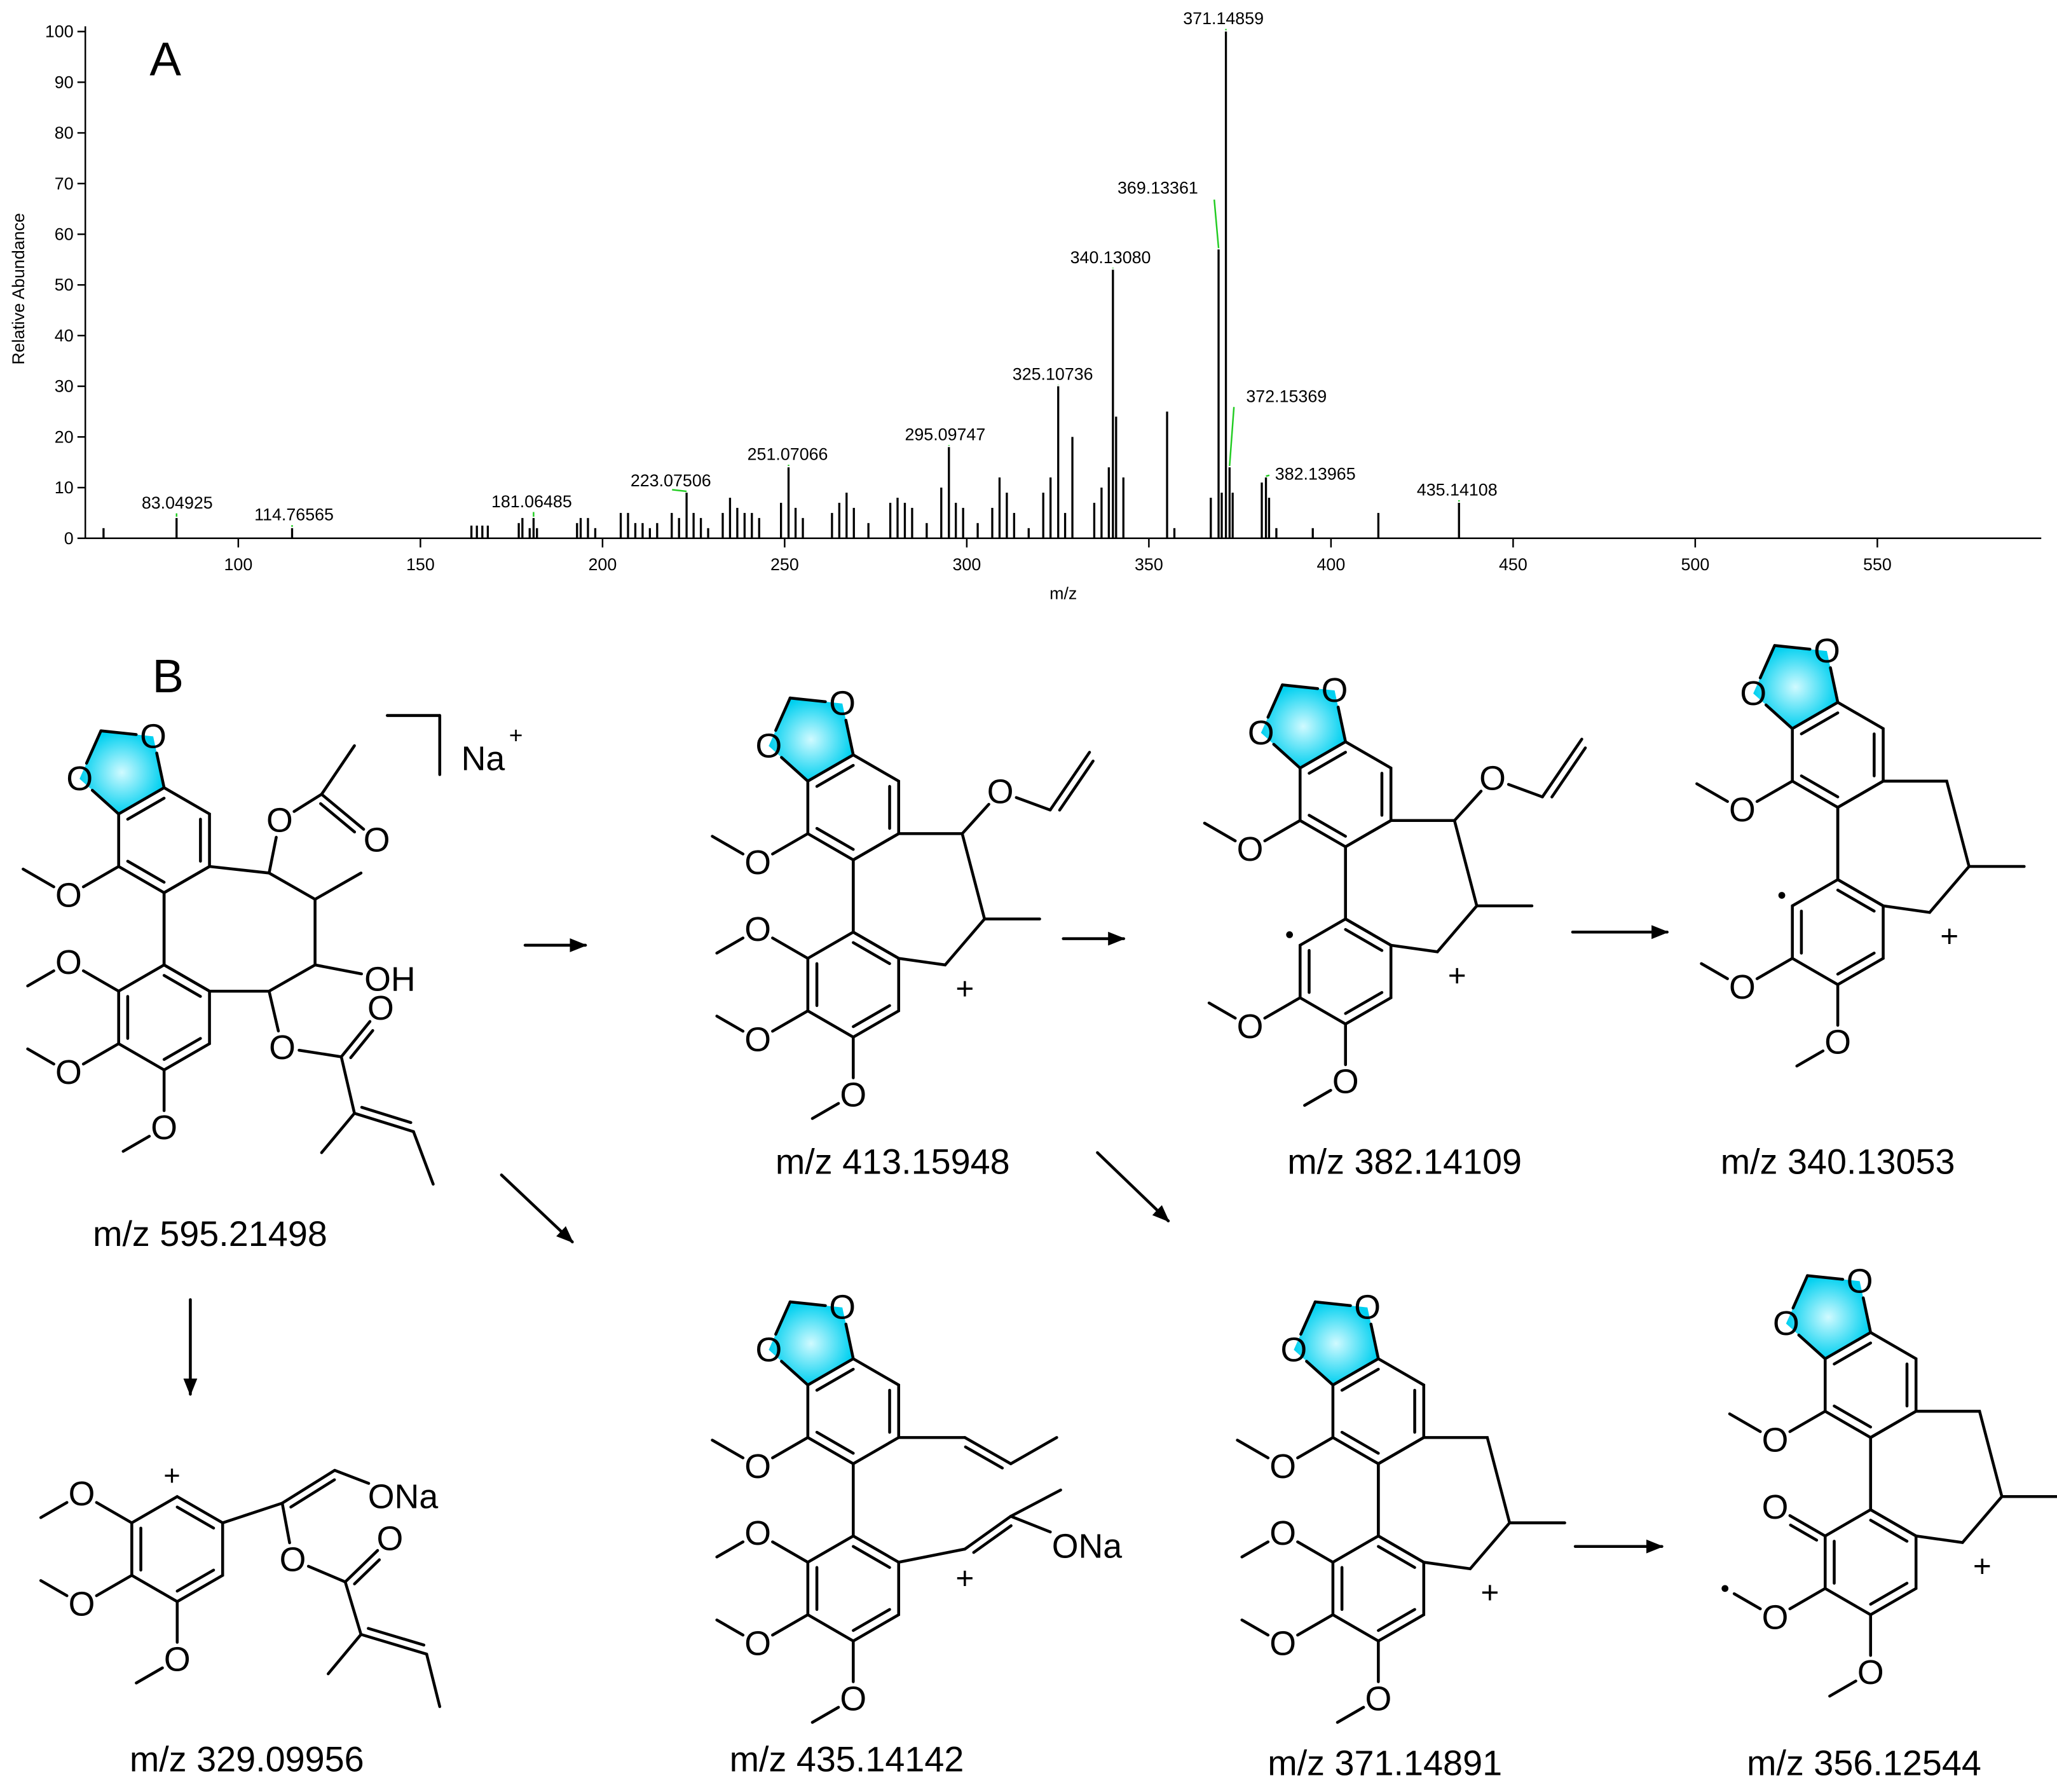 This screenshot has width=2057, height=1792. I want to click on peak-label: 372.15369, so click(1286, 396).